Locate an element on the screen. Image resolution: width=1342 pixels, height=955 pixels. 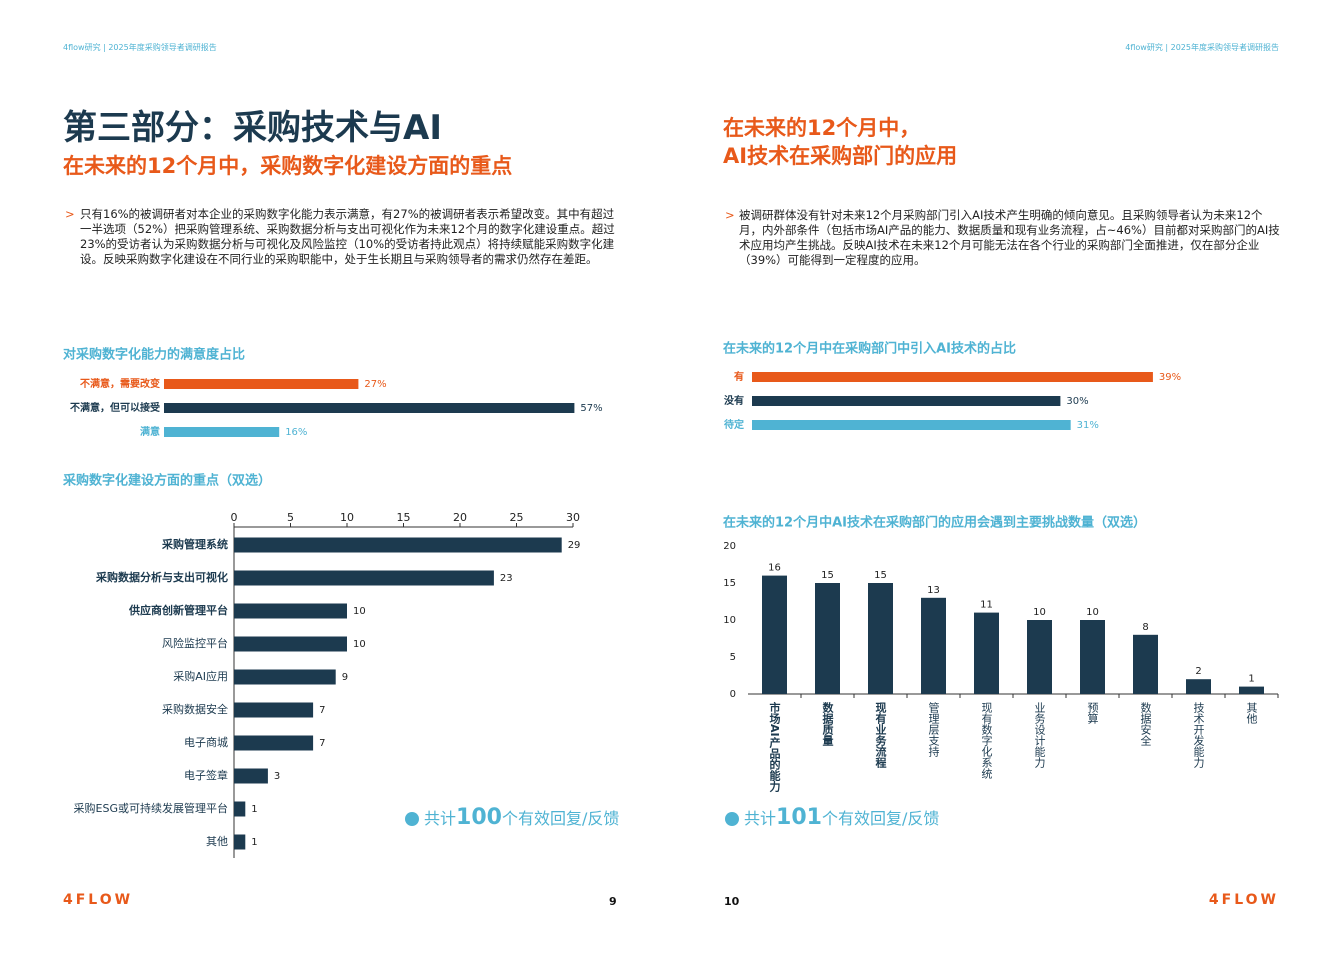
category-label: 预算 is located at coordinates (1092, 713).